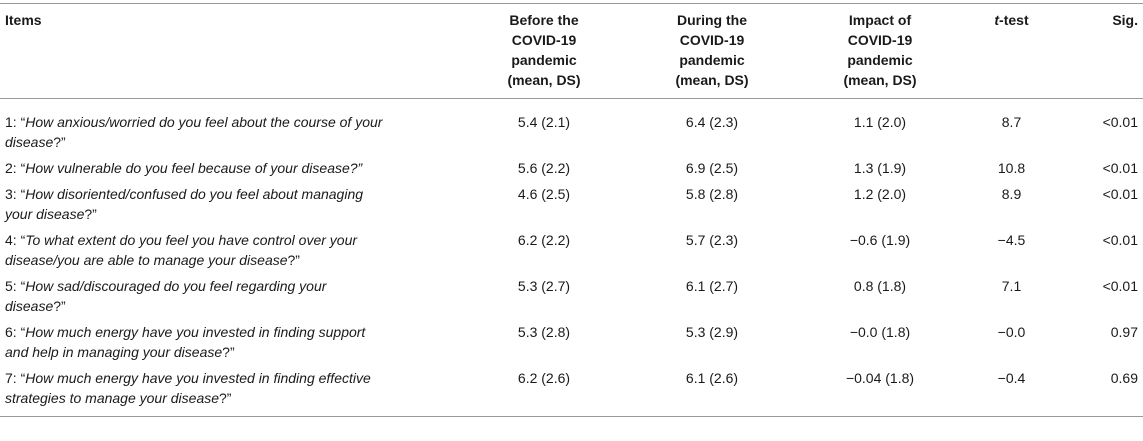 The image size is (1143, 441). What do you see at coordinates (15, 168) in the screenshot?
I see `item-number: 2: “` at bounding box center [15, 168].